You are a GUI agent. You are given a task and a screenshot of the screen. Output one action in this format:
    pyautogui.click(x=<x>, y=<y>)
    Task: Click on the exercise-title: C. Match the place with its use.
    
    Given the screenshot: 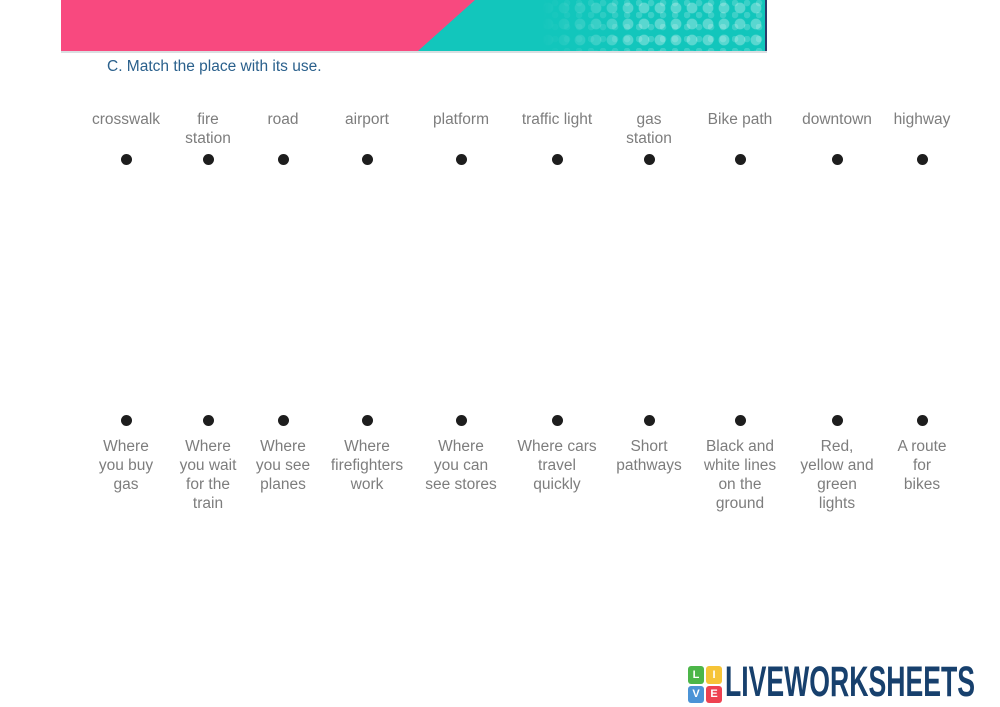 What is the action you would take?
    pyautogui.click(x=214, y=66)
    